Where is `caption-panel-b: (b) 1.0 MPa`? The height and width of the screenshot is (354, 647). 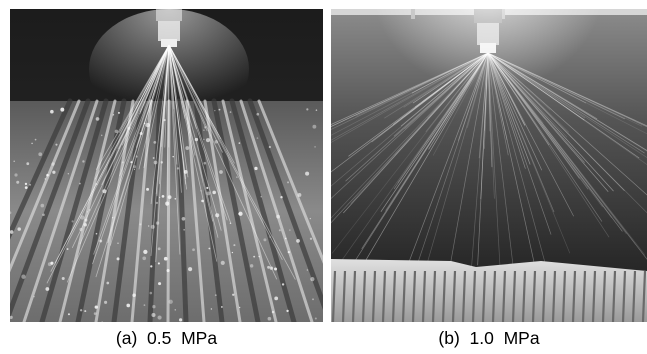
caption-panel-b: (b) 1.0 MPa is located at coordinates (489, 338).